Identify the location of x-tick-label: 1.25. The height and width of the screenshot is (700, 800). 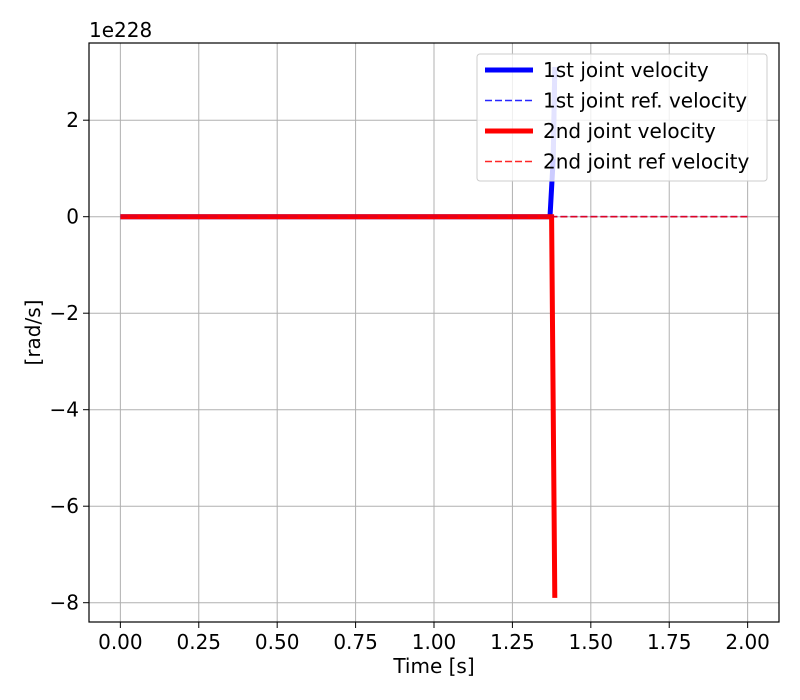
(512, 642).